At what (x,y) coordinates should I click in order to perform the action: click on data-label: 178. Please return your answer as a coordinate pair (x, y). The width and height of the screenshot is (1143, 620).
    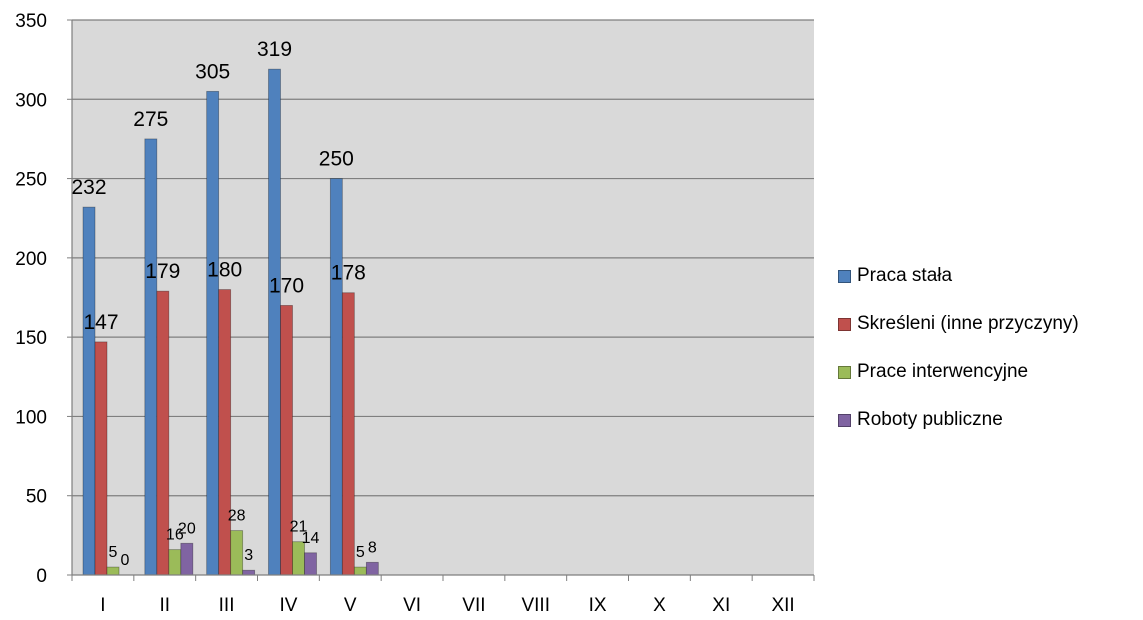
    Looking at the image, I should click on (348, 273).